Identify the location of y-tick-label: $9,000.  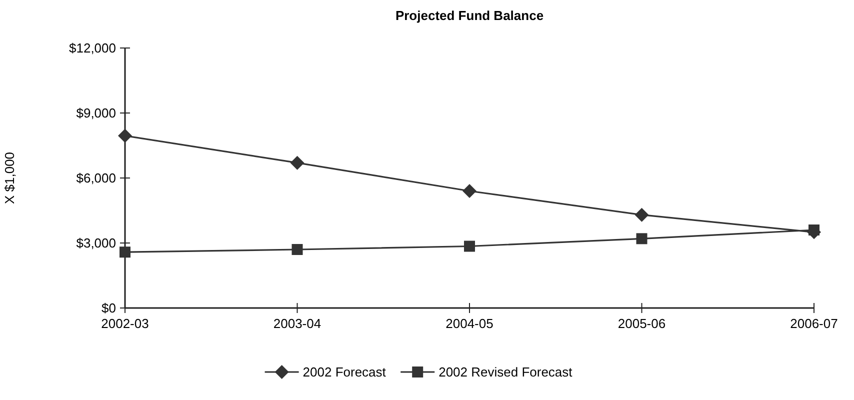
(96, 113).